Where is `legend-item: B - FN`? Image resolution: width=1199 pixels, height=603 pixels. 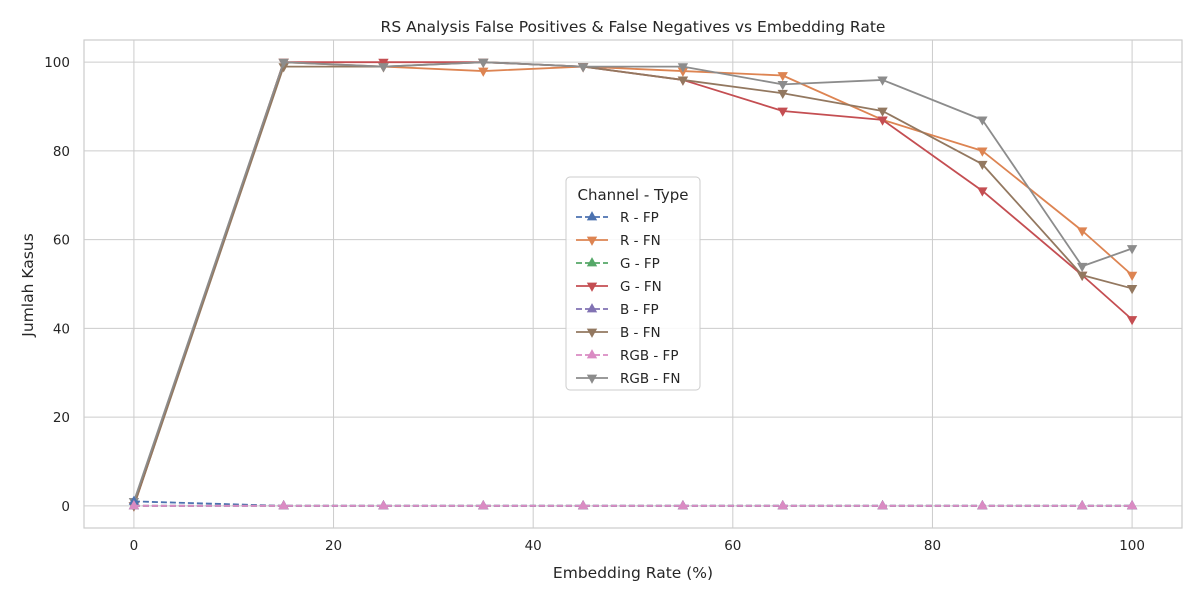 legend-item: B - FN is located at coordinates (618, 333).